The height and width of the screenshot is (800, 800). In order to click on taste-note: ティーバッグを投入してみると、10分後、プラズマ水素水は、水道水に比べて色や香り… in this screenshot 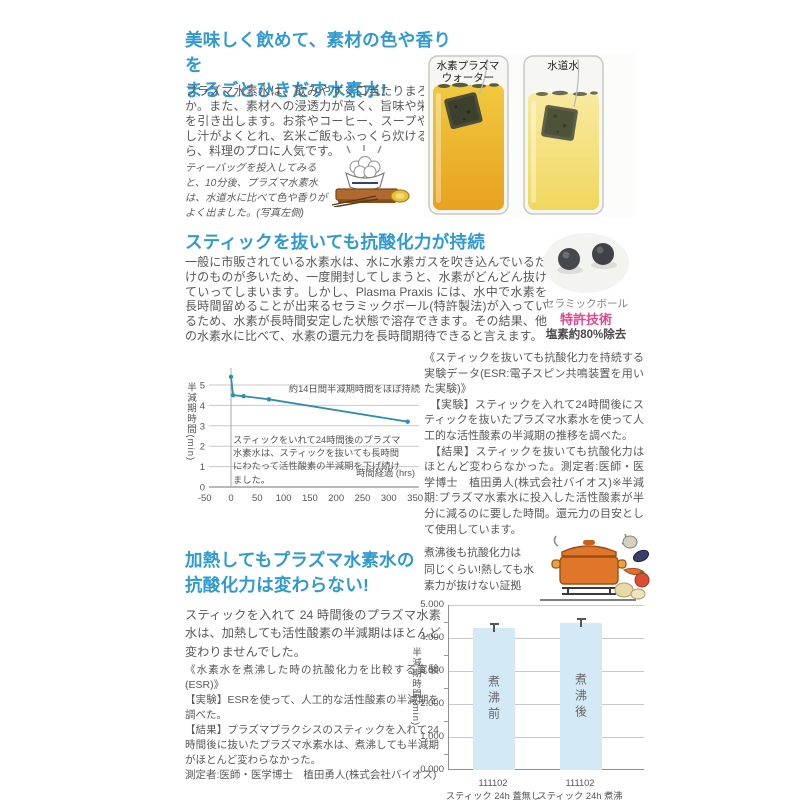, I will do `click(256, 191)`.